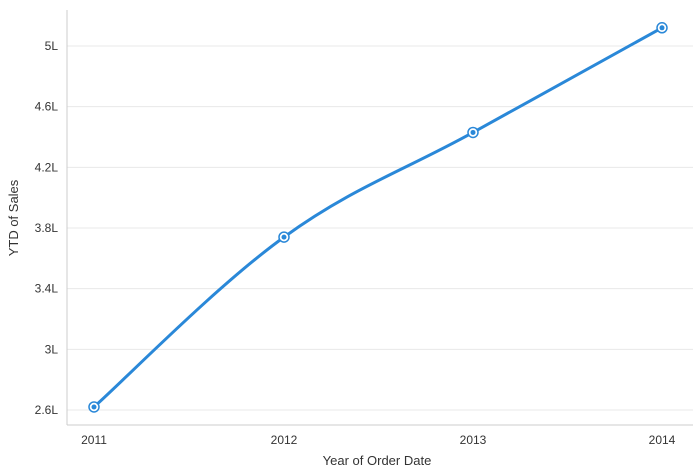 The height and width of the screenshot is (469, 697). I want to click on x-axis-title: Year of Order Date, so click(377, 460).